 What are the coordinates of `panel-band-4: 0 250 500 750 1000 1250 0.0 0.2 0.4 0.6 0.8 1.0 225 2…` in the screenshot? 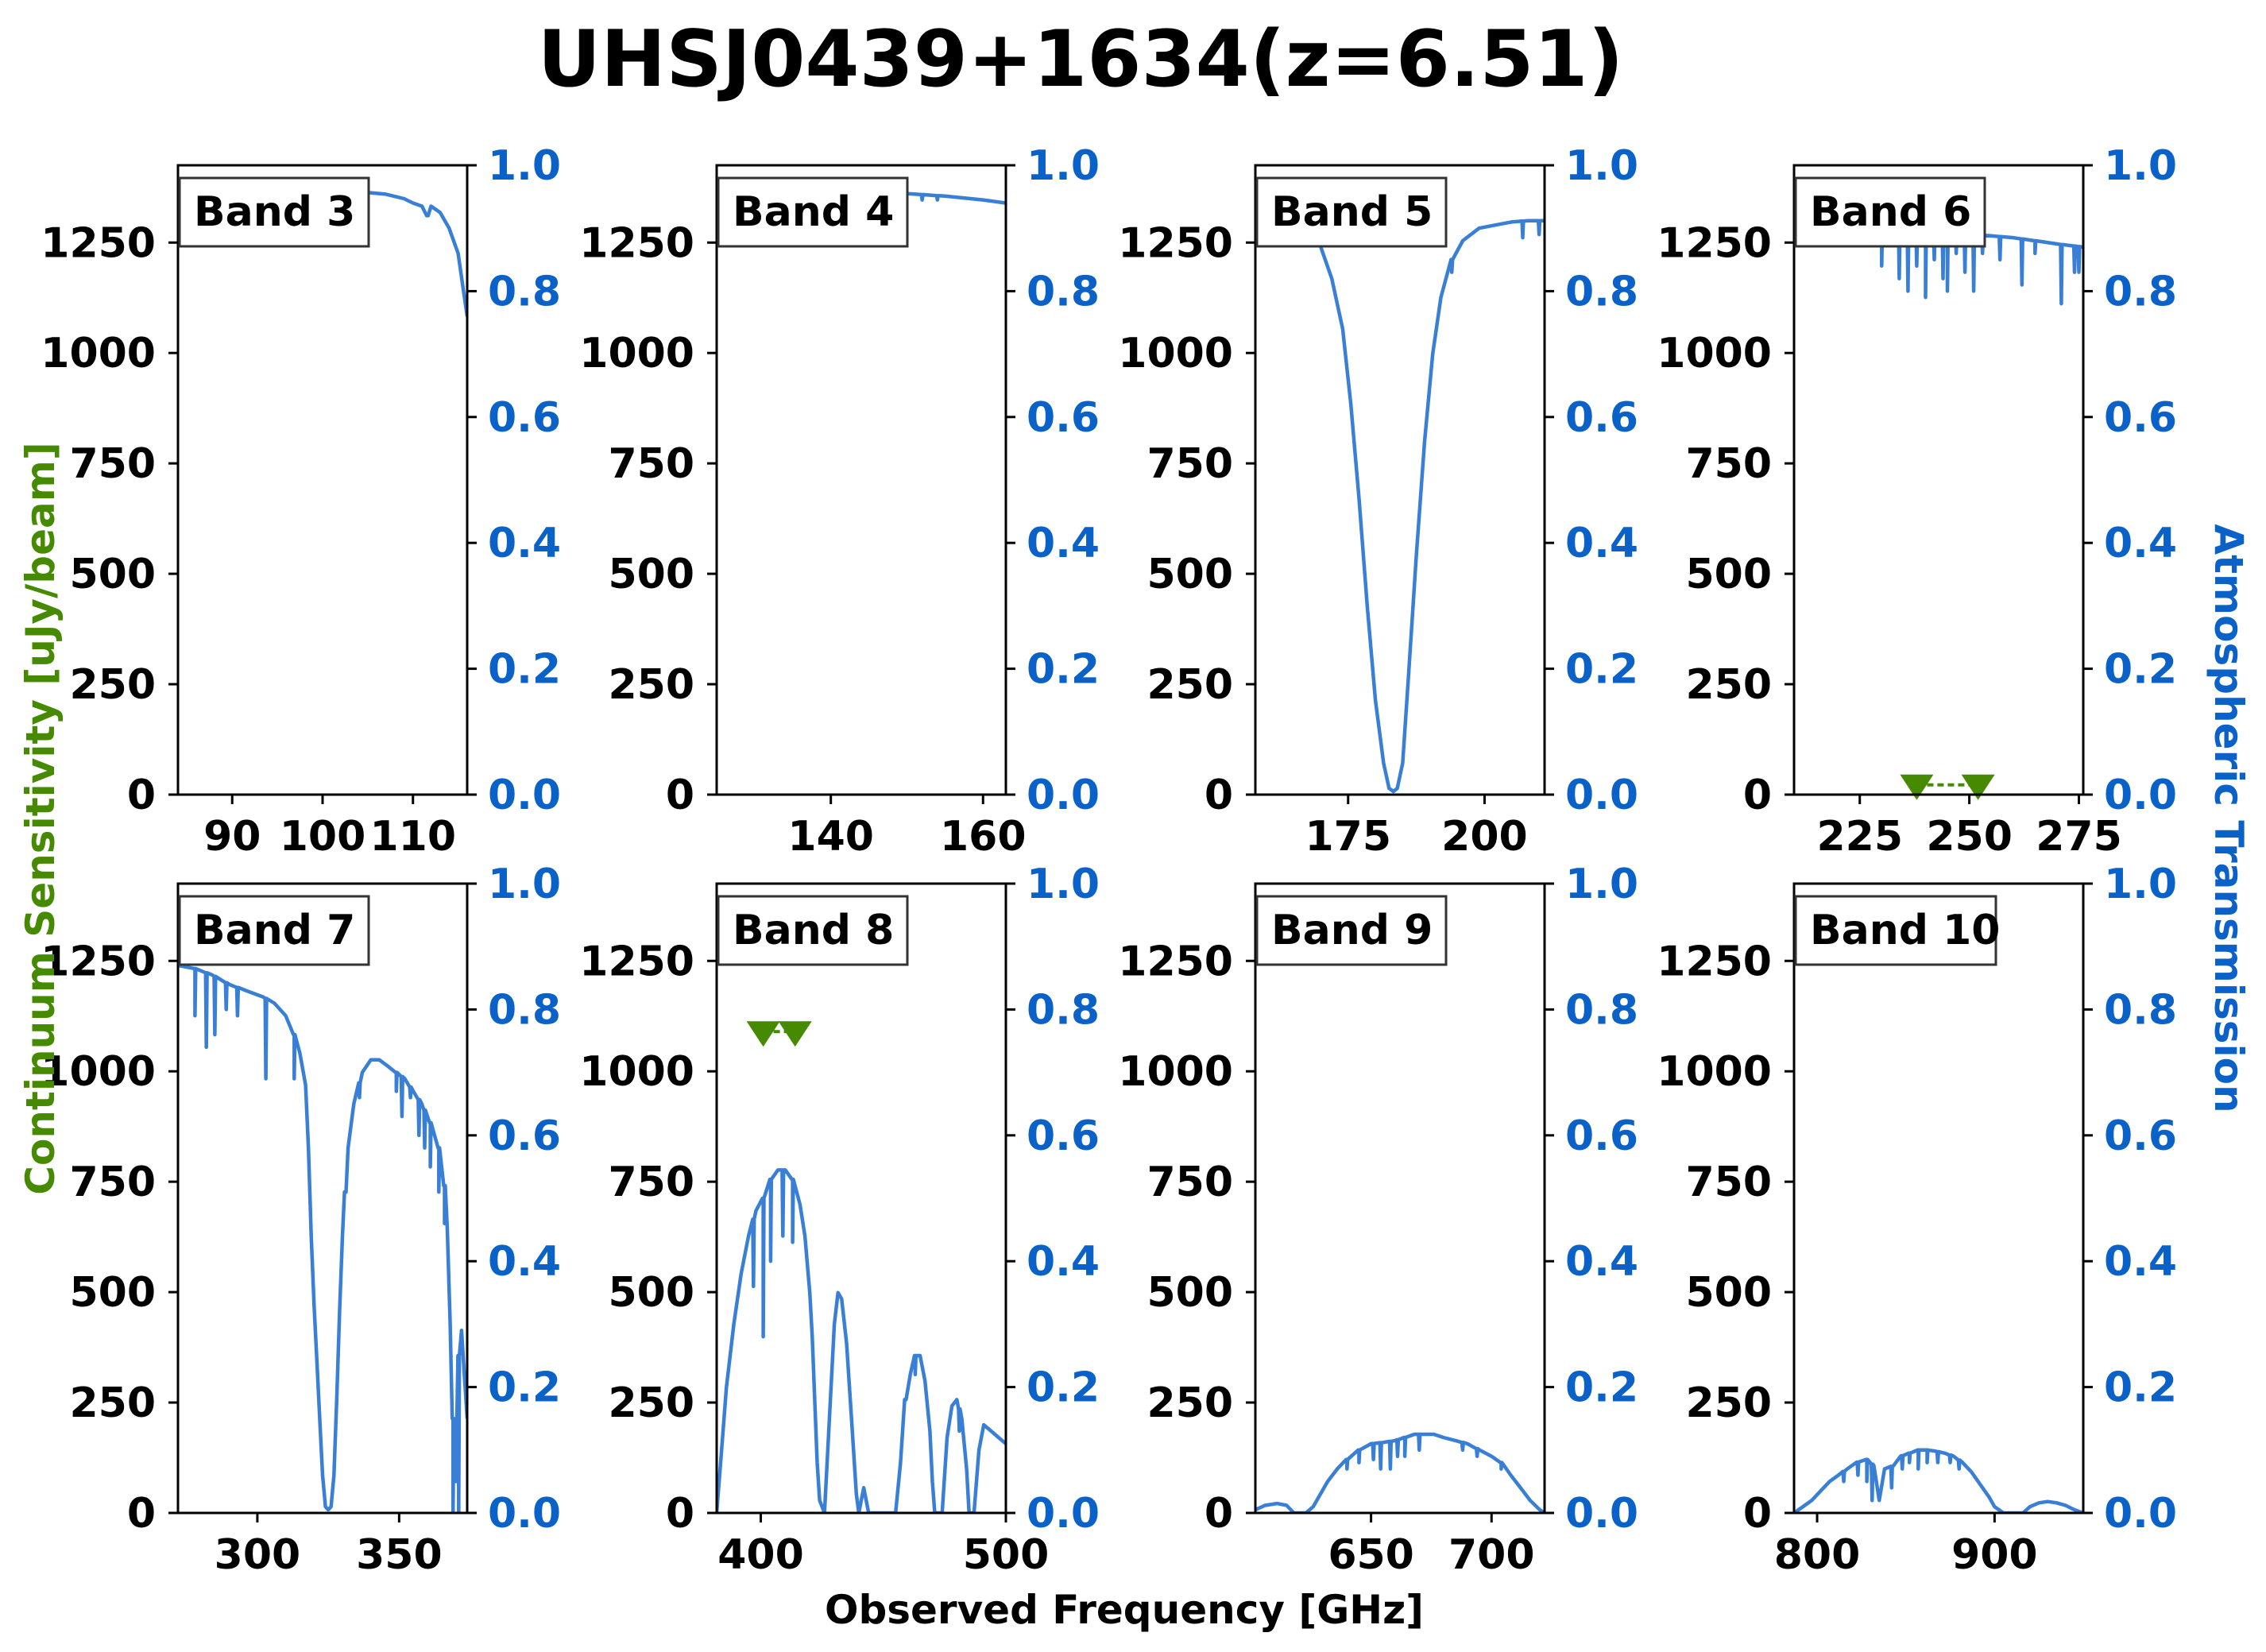 It's located at (1917, 502).